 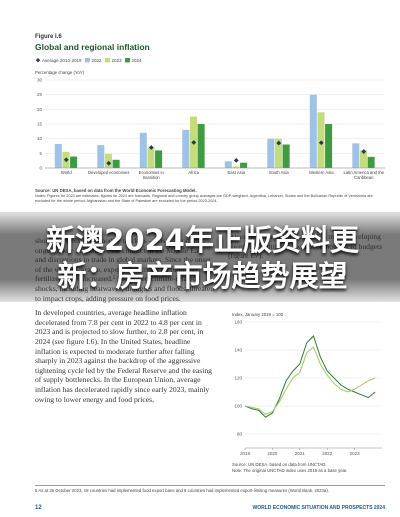 What do you see at coordinates (238, 406) in the screenshot?
I see `y-tick-label: 100` at bounding box center [238, 406].